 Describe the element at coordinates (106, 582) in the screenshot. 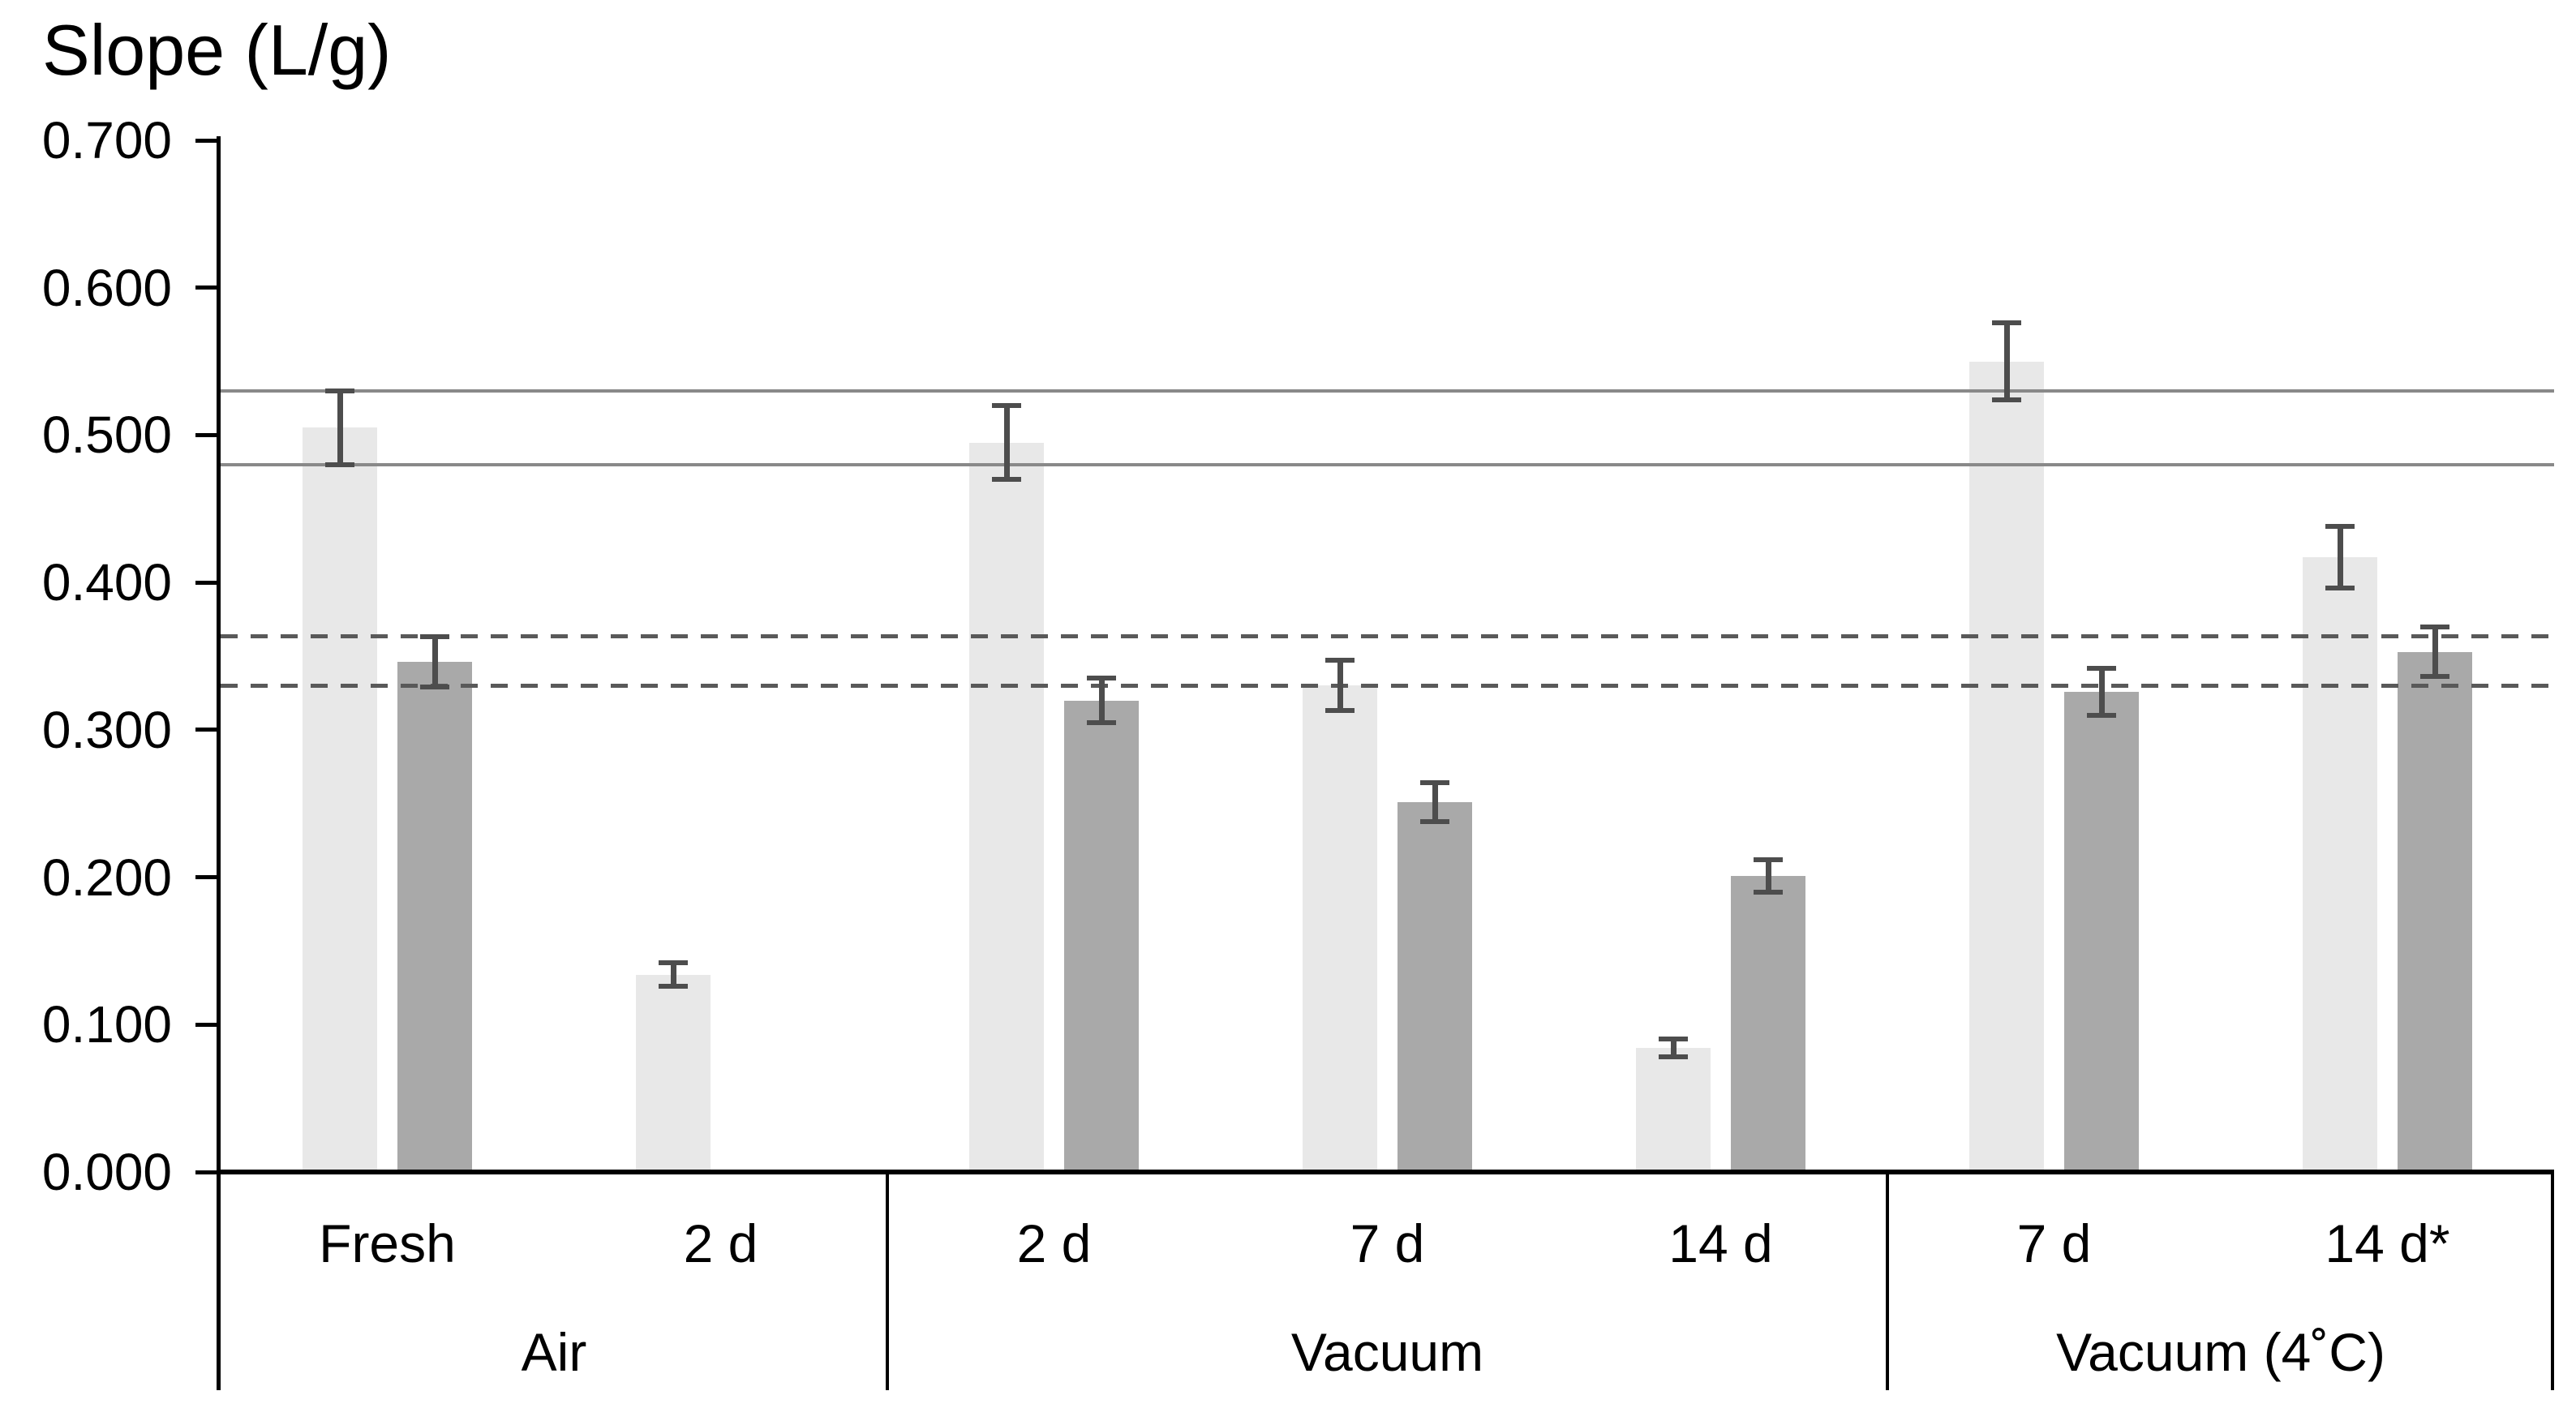

I see `y-tick-label: 0.400` at that location.